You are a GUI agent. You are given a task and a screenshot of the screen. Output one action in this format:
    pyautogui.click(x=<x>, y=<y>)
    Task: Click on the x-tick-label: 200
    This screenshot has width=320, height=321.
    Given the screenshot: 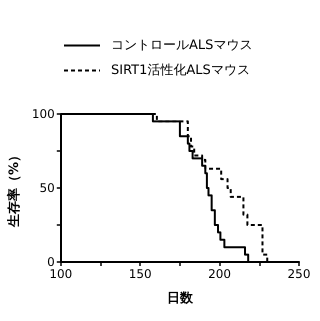 What is the action you would take?
    pyautogui.click(x=220, y=274)
    